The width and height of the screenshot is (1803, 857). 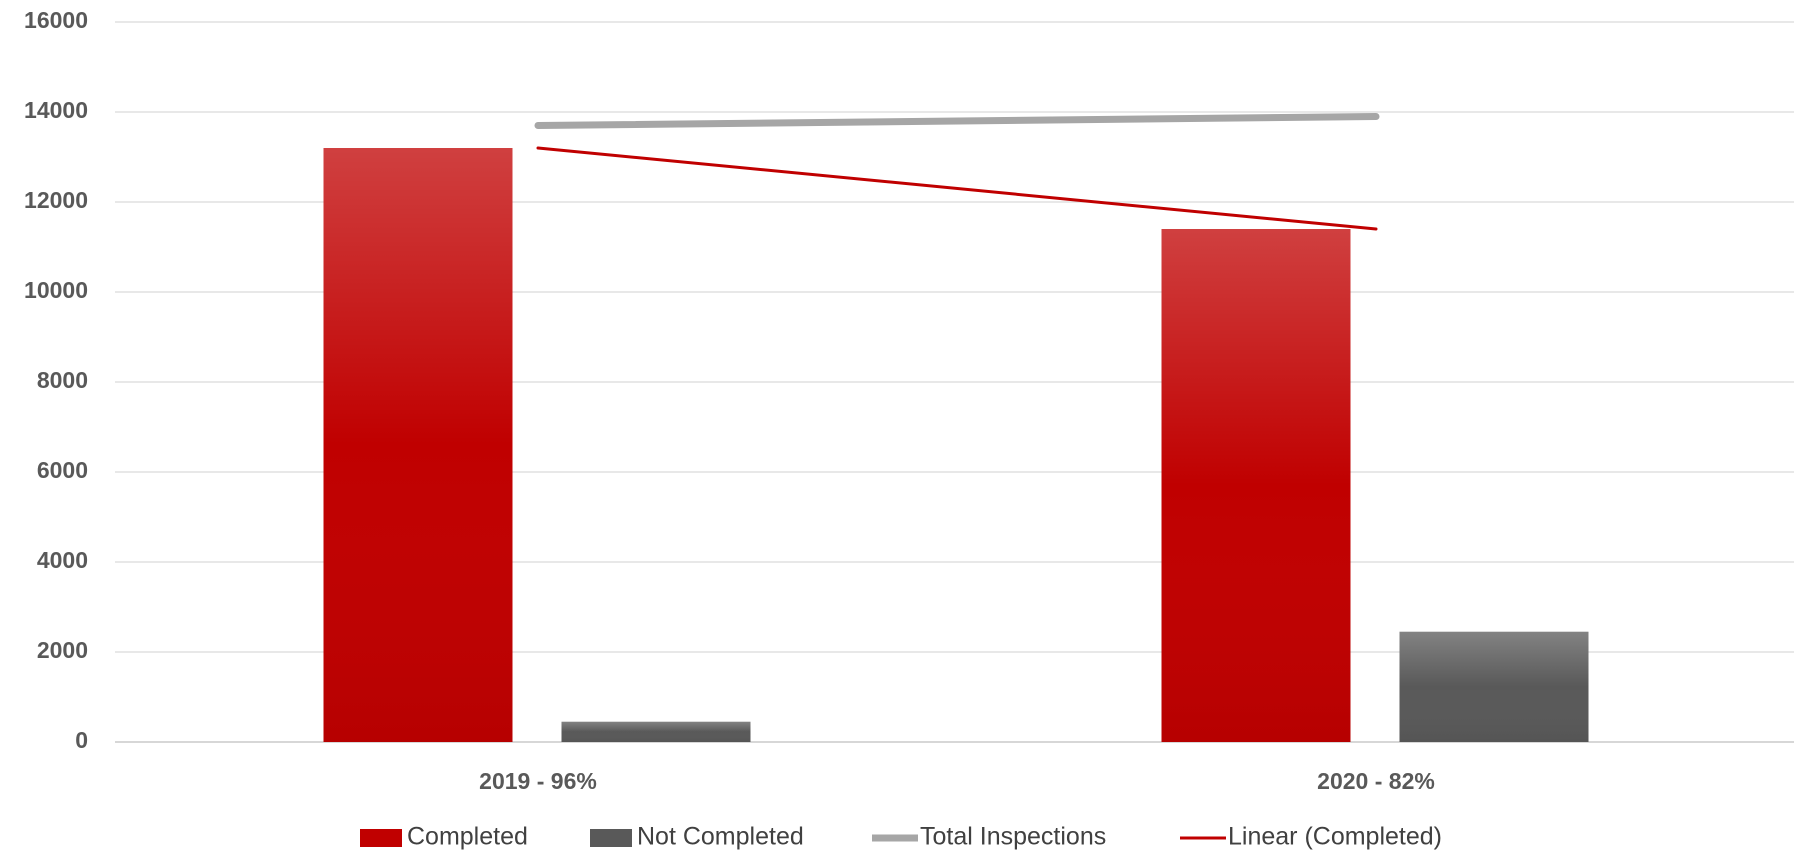 What do you see at coordinates (62, 560) in the screenshot?
I see `y-tick-label: 4000` at bounding box center [62, 560].